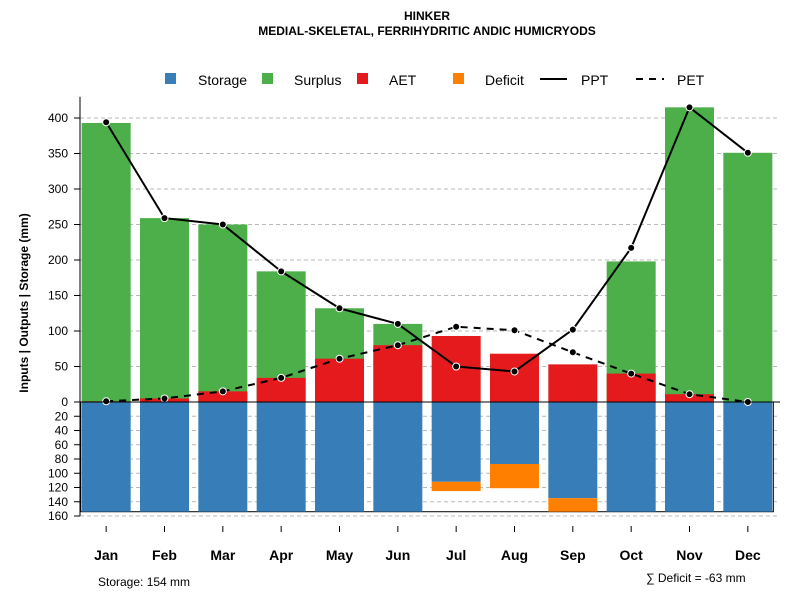  I want to click on legend-swatch-deficit, so click(458, 78).